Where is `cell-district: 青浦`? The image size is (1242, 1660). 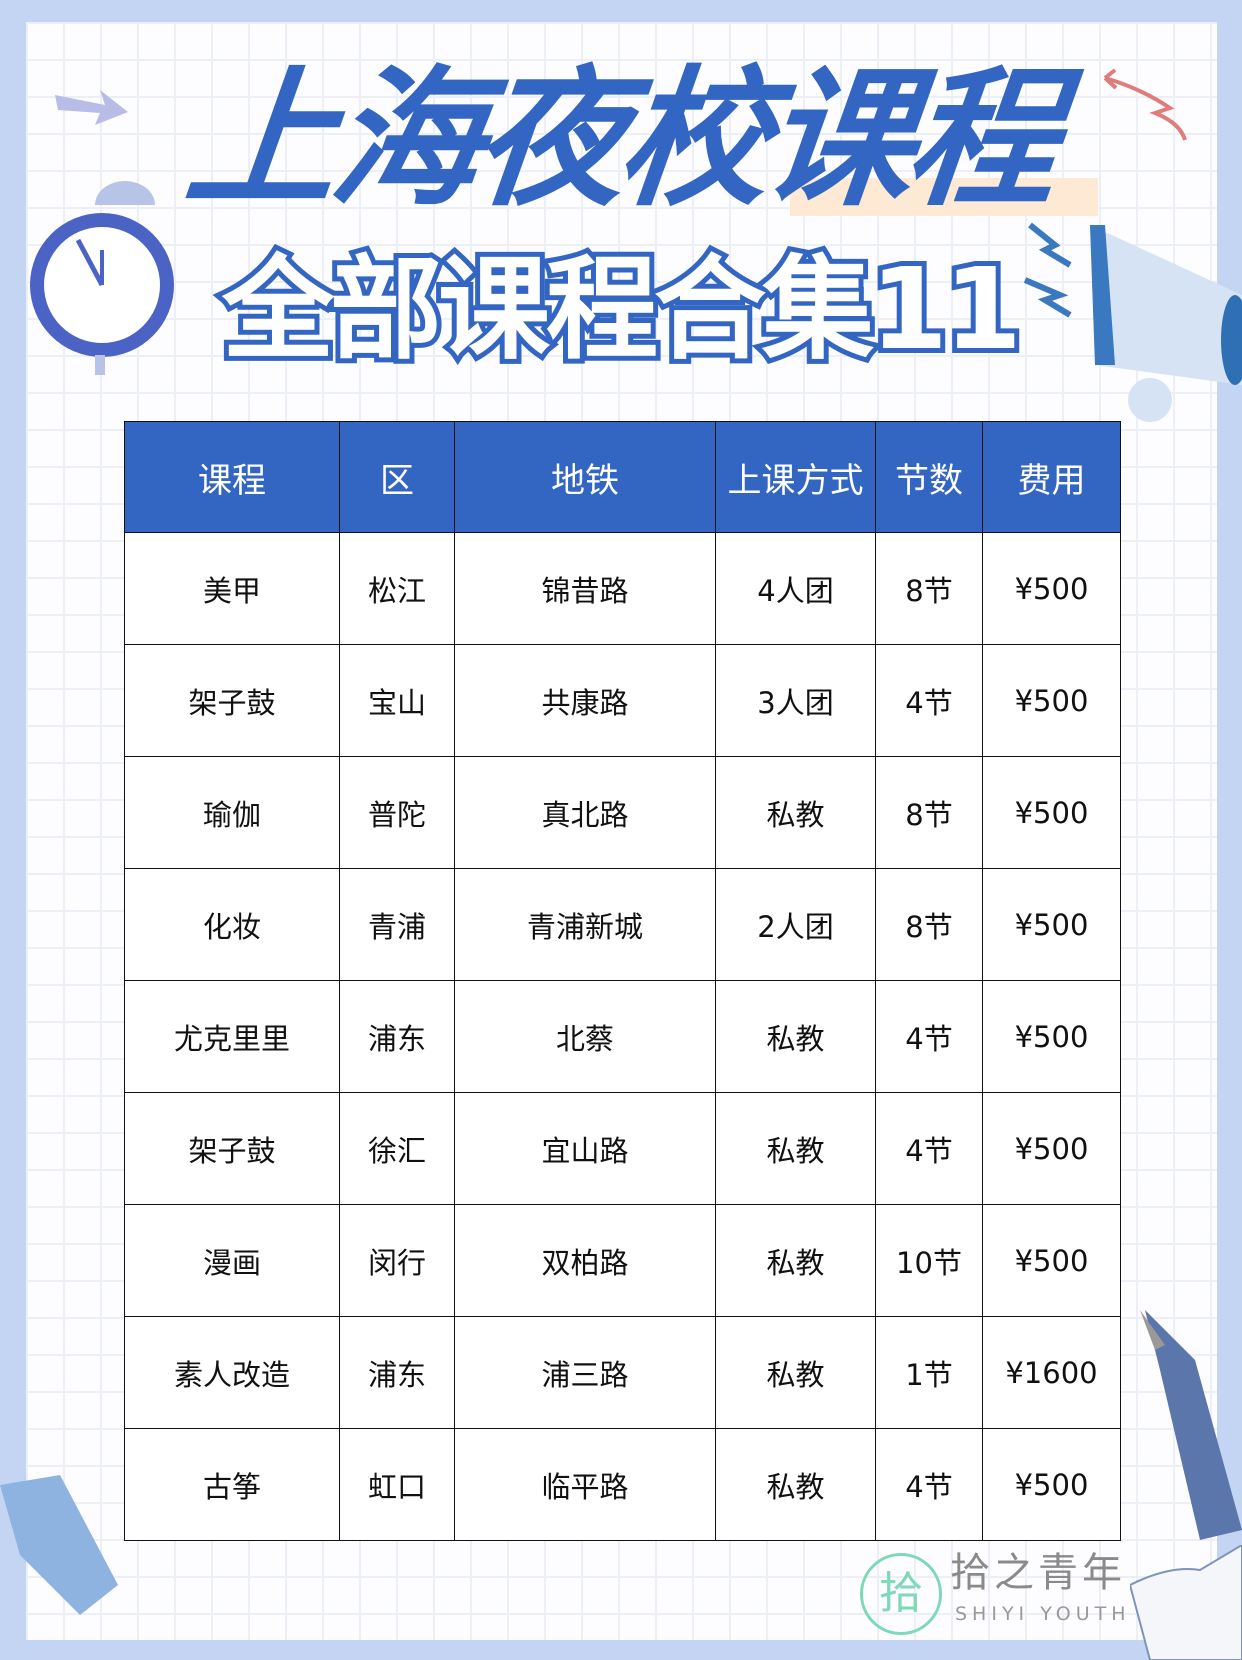
cell-district: 青浦 is located at coordinates (397, 924).